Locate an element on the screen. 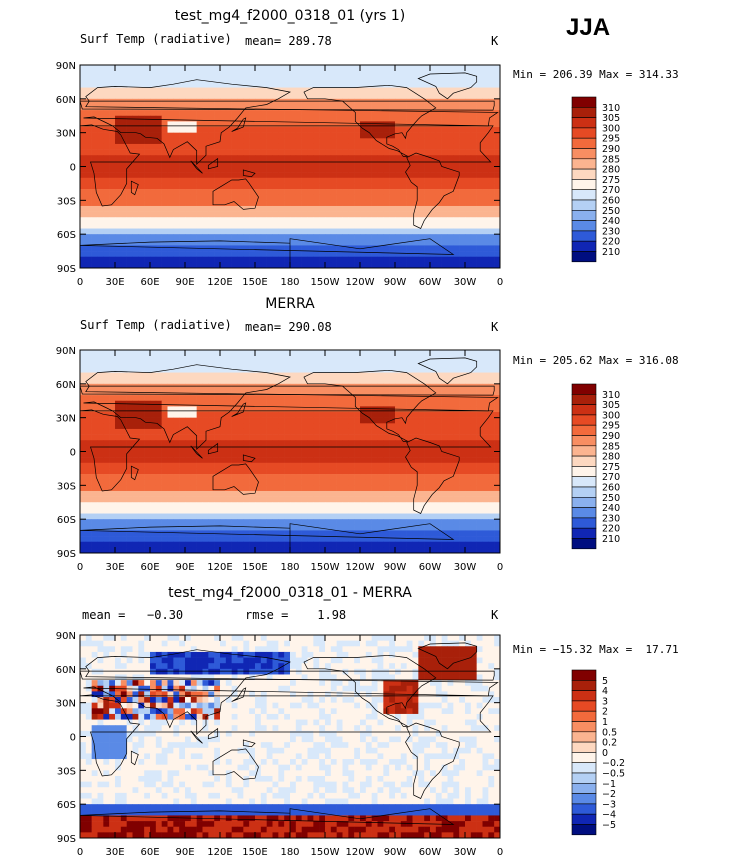 This screenshot has width=732, height=865. colorbar-label: 260 is located at coordinates (611, 201).